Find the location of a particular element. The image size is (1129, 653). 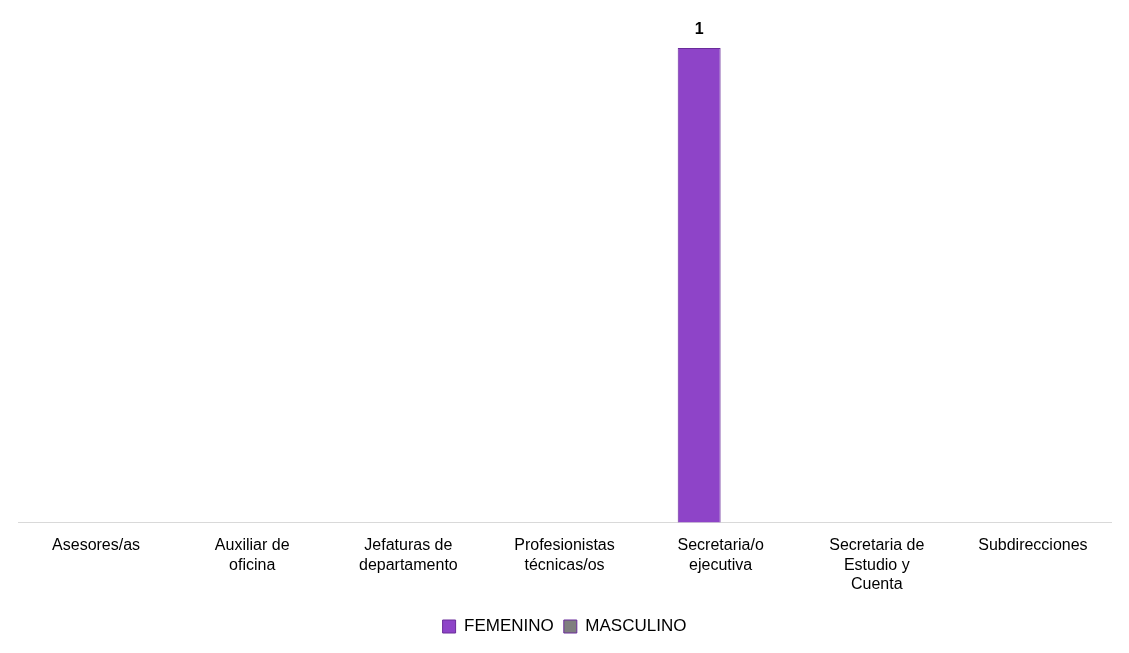

data-label: 1 is located at coordinates (699, 29).